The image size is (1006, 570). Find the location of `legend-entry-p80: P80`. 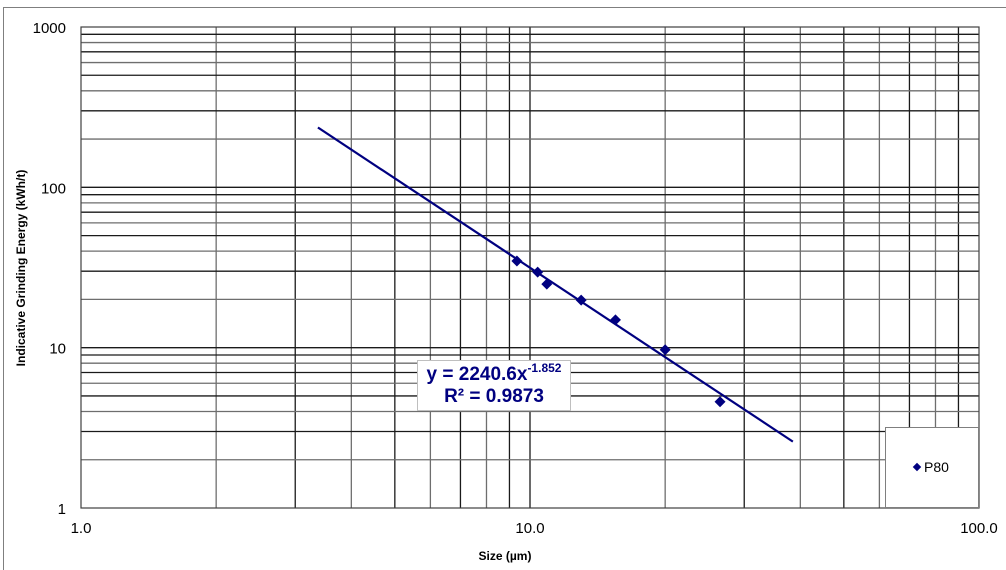

legend-entry-p80: P80 is located at coordinates (930, 467).